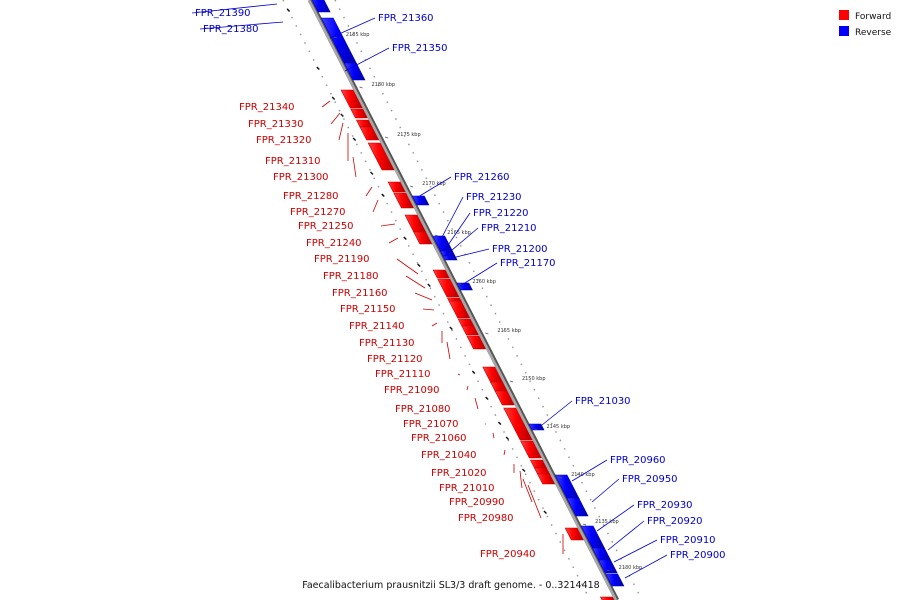 The height and width of the screenshot is (600, 900). Describe the element at coordinates (351, 276) in the screenshot. I see `forward-gene-label: FPR_21180` at that location.